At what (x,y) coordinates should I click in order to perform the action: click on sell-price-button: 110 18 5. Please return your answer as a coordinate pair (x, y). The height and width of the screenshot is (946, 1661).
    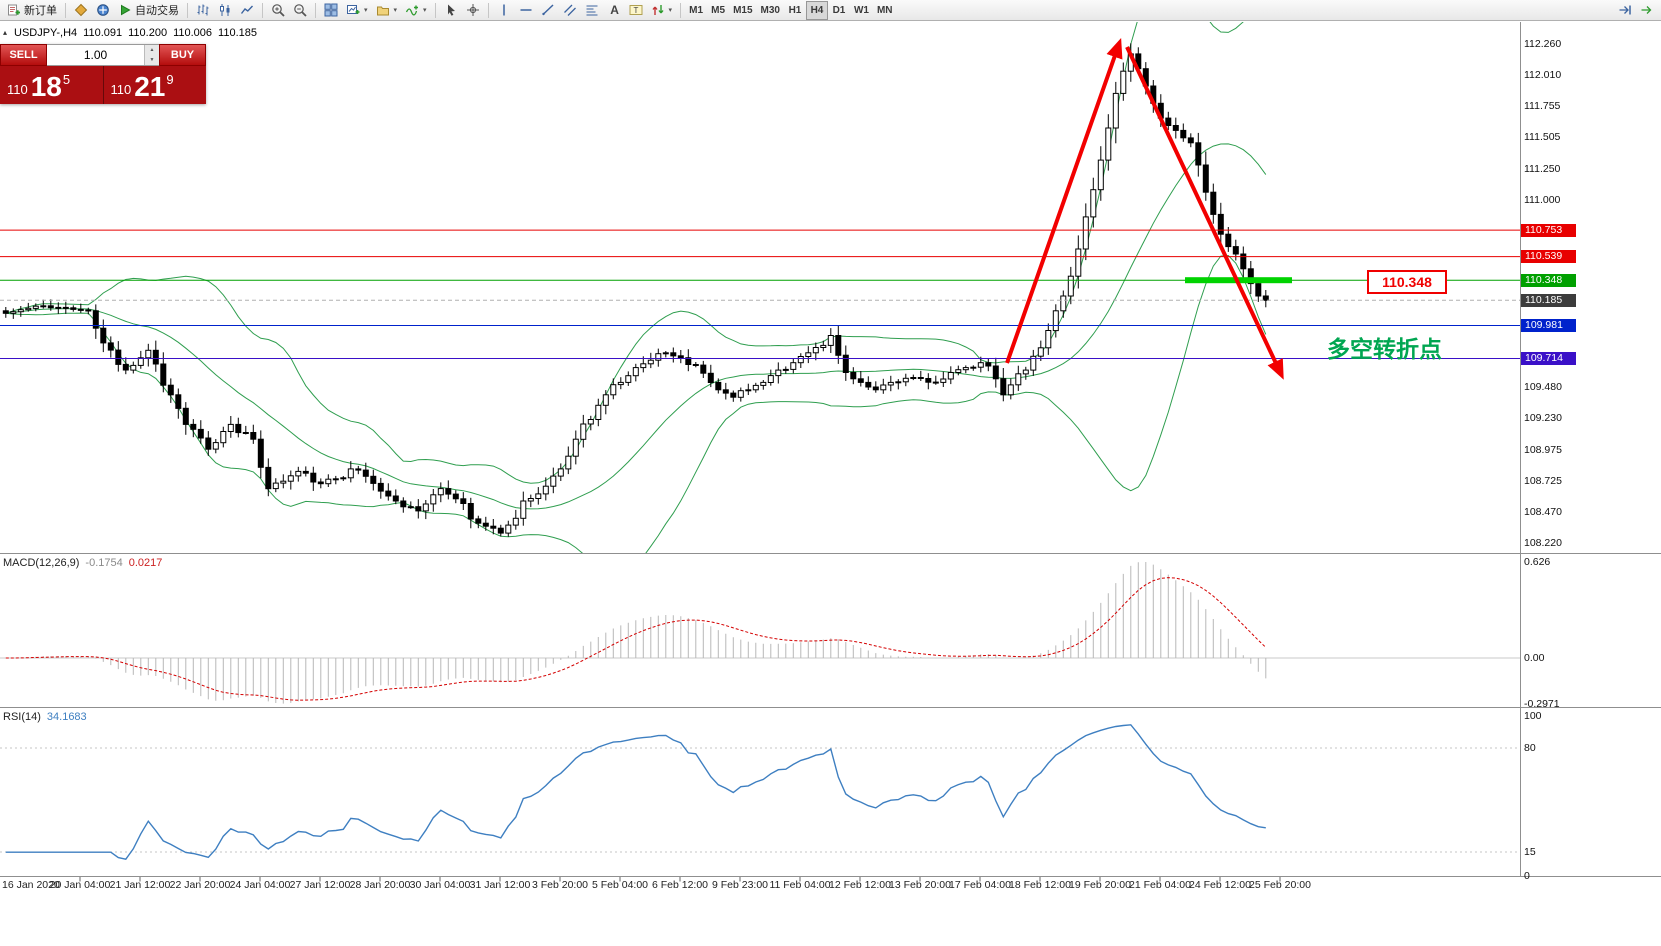
    Looking at the image, I should click on (52, 85).